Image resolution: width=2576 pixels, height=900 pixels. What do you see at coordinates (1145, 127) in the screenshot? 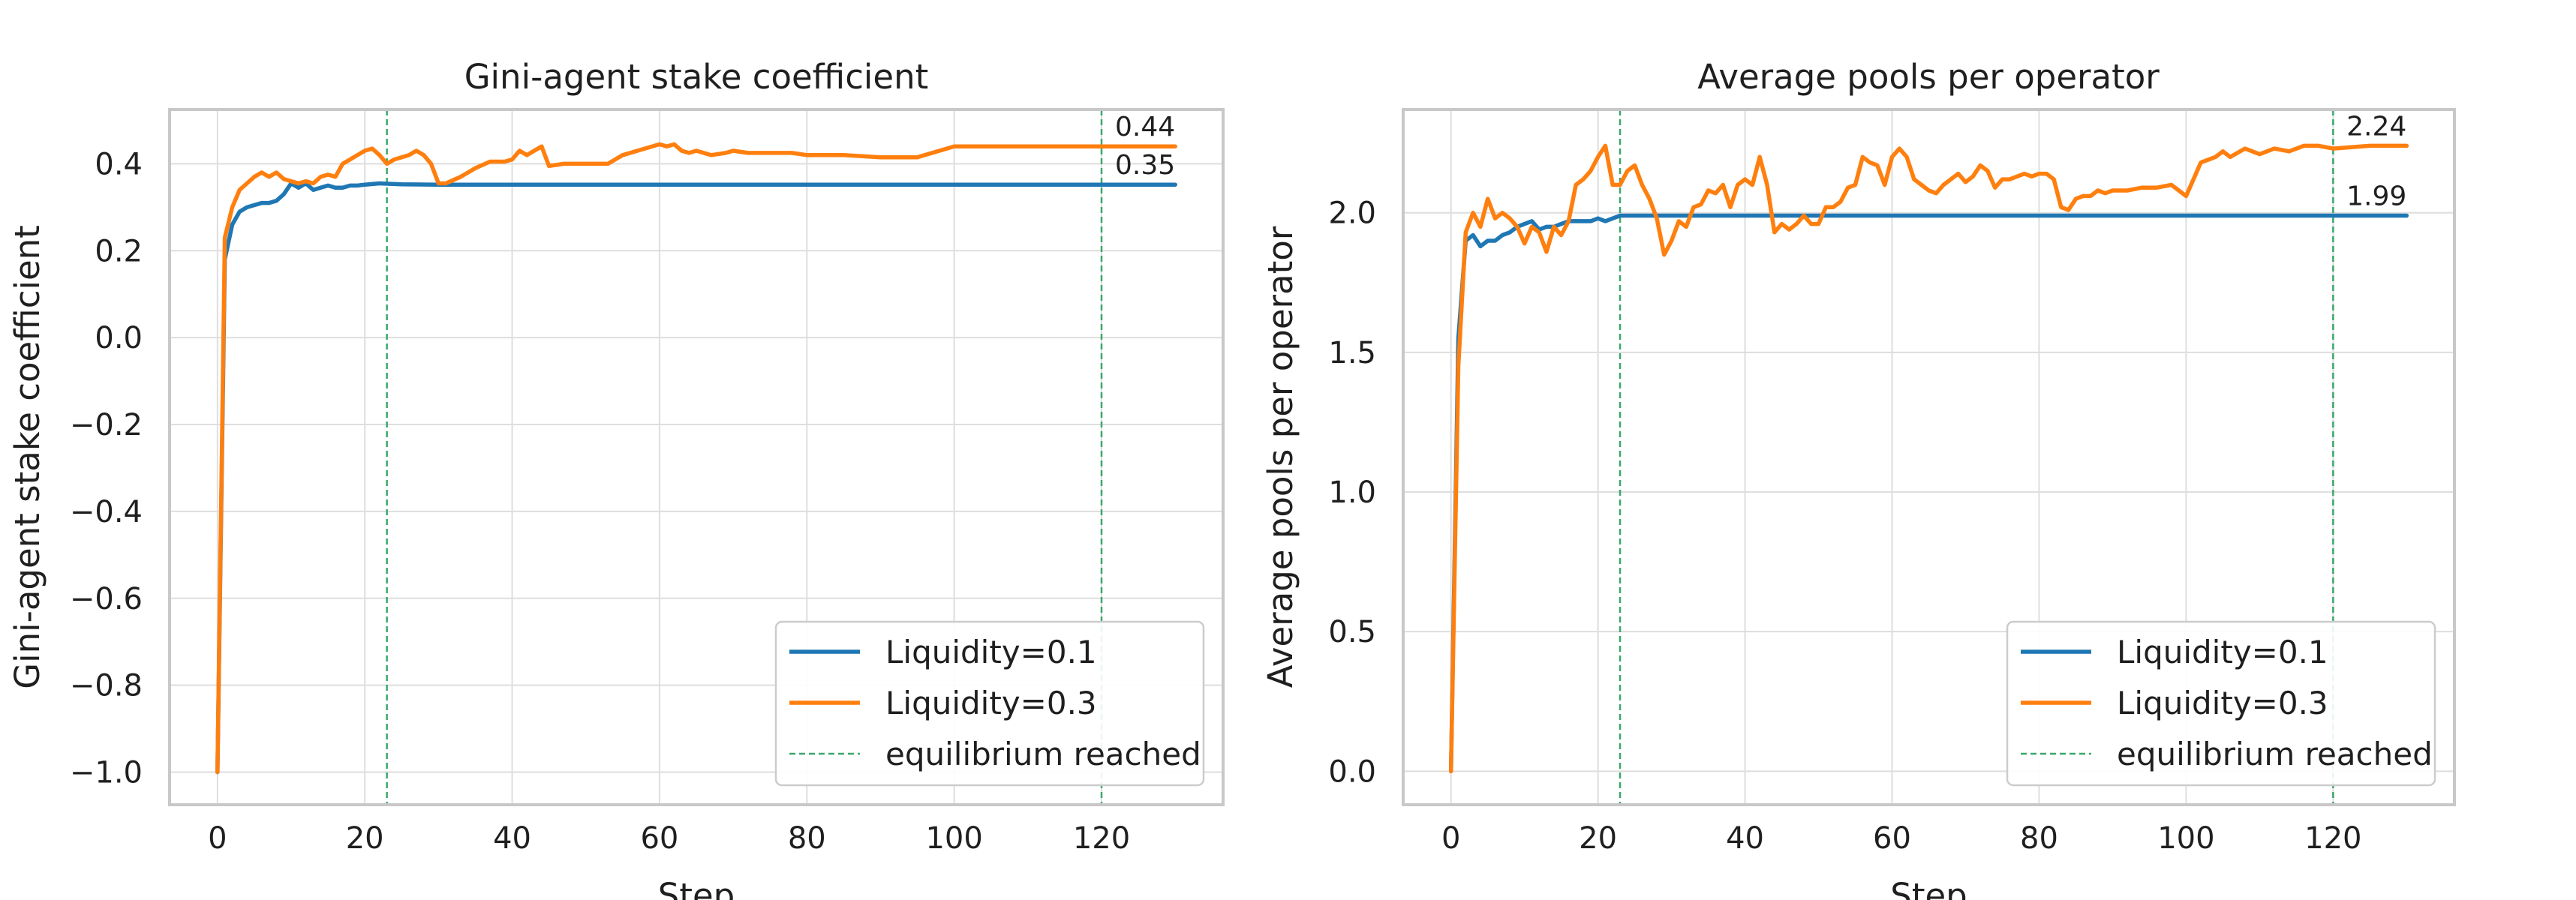
I see `end-value-label: 0.44` at bounding box center [1145, 127].